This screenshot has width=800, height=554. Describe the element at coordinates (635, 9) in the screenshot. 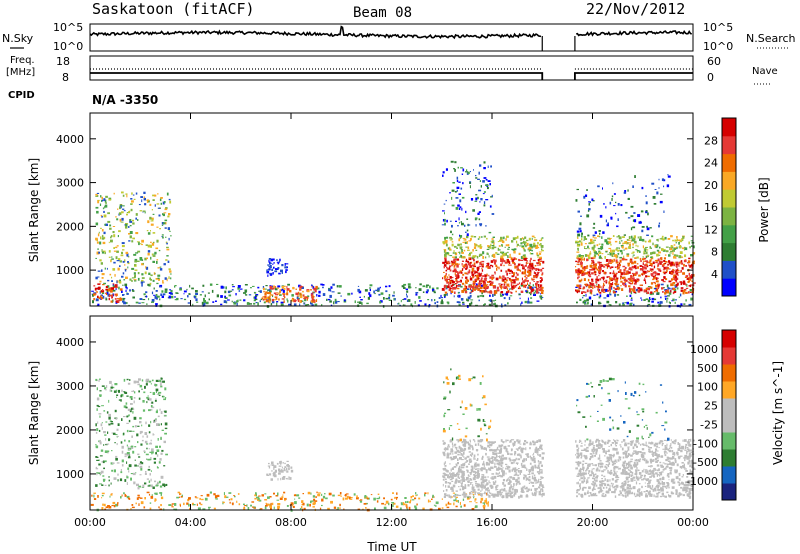

I see `date-label: 22/Nov/2012` at that location.